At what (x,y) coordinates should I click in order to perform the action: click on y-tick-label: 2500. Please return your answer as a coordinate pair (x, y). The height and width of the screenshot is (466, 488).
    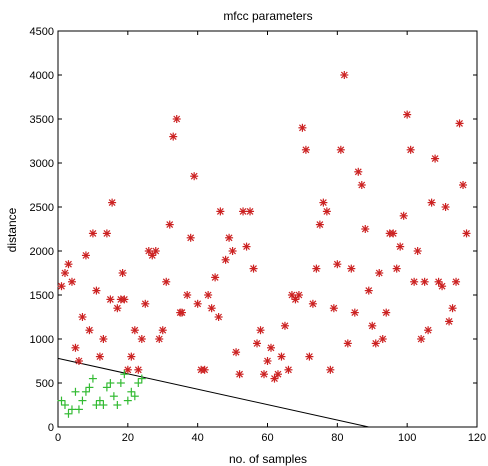
    Looking at the image, I should click on (42, 208).